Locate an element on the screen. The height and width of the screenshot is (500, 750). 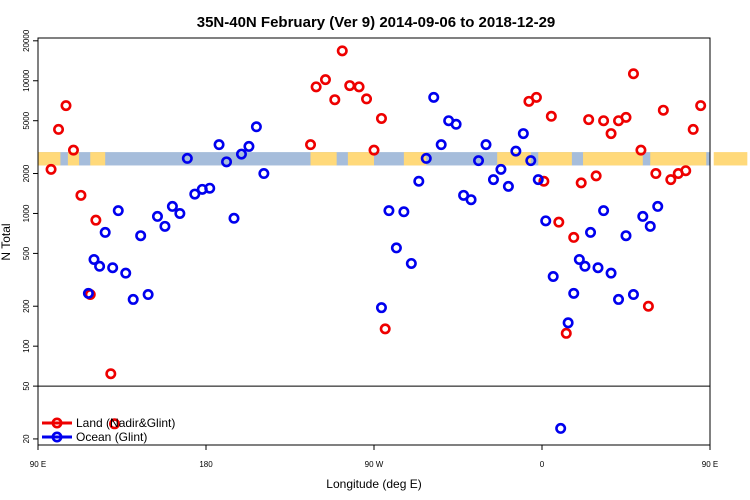
y-tick-label: 10000 is located at coordinates (26, 80).